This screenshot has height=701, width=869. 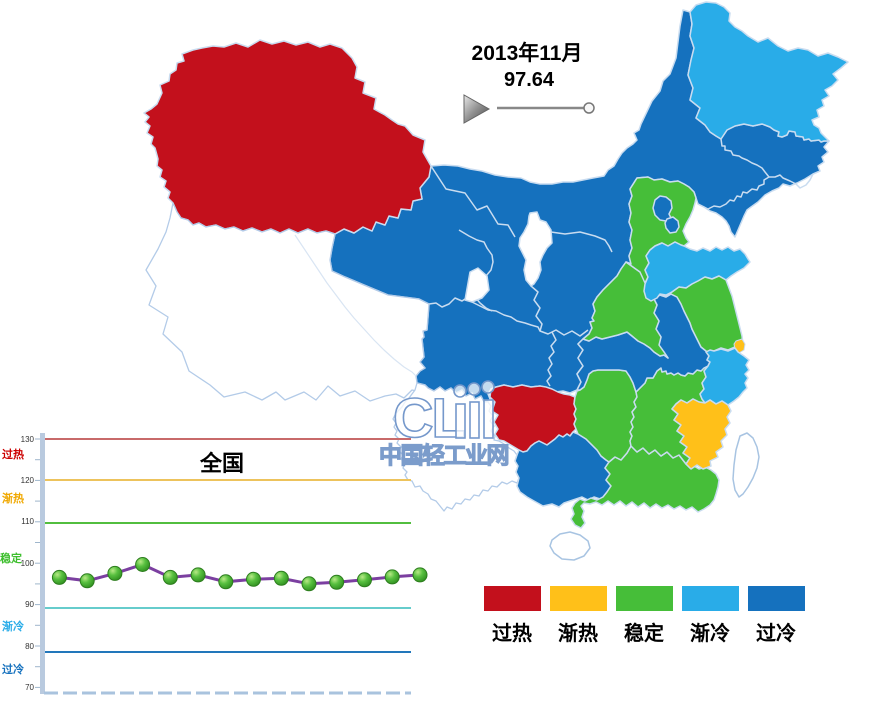 I want to click on svg-text: 70, so click(x=29, y=687).